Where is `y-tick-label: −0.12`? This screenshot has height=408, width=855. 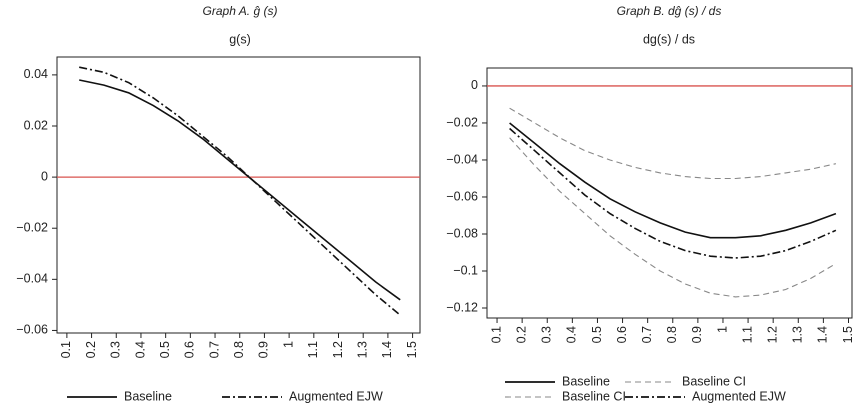 y-tick-label: −0.12 is located at coordinates (462, 307).